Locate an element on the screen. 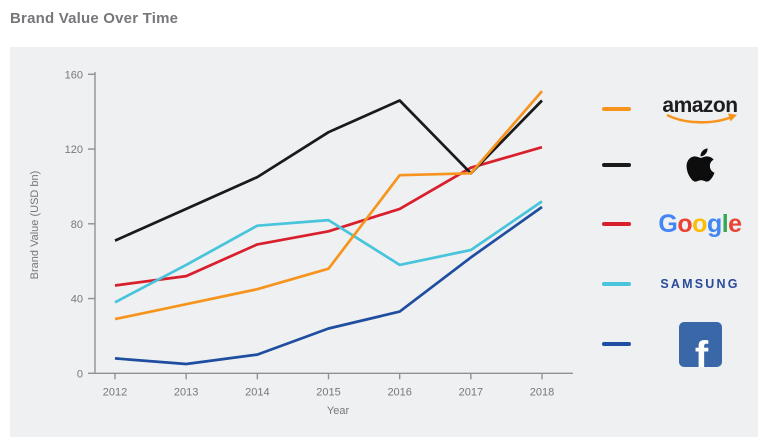 Image resolution: width=768 pixels, height=448 pixels. amazon-smile-icon is located at coordinates (702, 118).